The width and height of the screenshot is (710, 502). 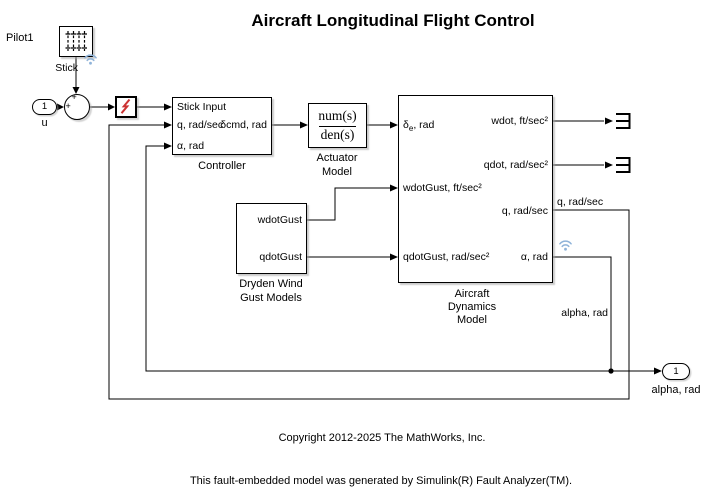 What do you see at coordinates (524, 211) in the screenshot?
I see `aircraft-port-q: q, rad/sec` at bounding box center [524, 211].